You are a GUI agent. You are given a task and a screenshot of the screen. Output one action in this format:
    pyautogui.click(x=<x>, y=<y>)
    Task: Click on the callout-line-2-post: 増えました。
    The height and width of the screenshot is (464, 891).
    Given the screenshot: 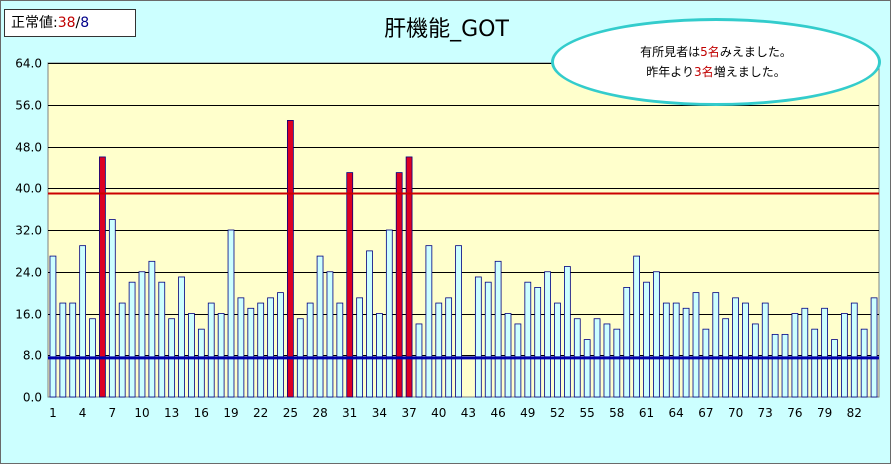 What is the action you would take?
    pyautogui.click(x=749, y=72)
    